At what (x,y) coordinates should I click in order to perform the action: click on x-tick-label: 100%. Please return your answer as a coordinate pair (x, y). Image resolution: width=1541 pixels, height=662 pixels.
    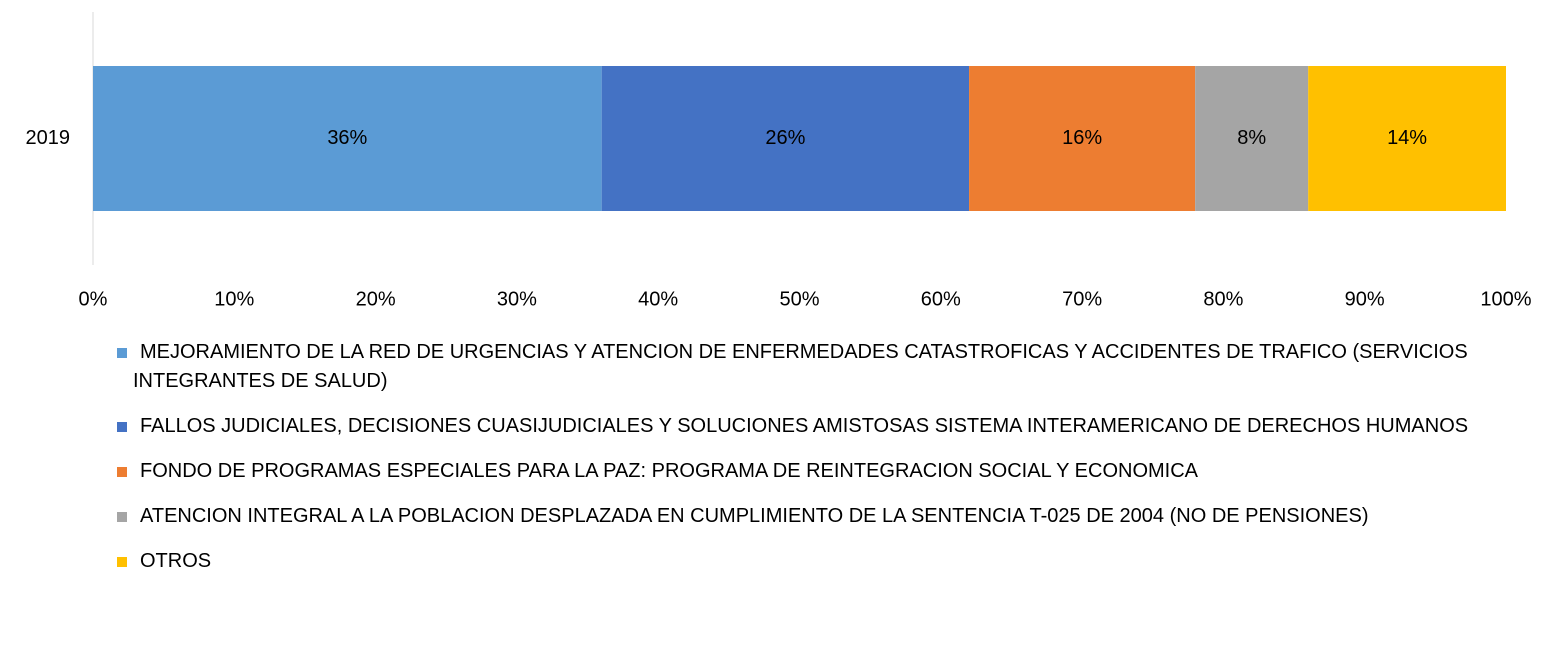
    Looking at the image, I should click on (1505, 299).